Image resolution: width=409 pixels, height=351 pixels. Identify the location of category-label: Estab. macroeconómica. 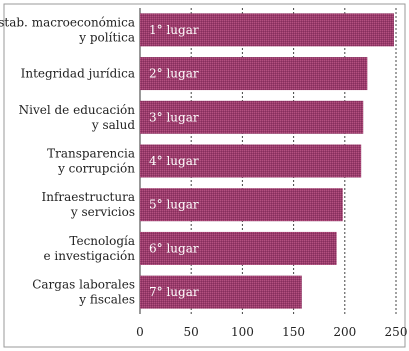
(67, 22).